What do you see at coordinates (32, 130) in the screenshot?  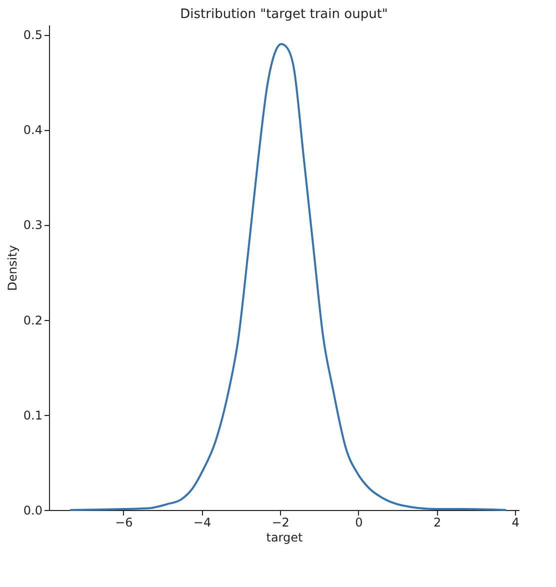 I see `y-tick-label: 0.4` at bounding box center [32, 130].